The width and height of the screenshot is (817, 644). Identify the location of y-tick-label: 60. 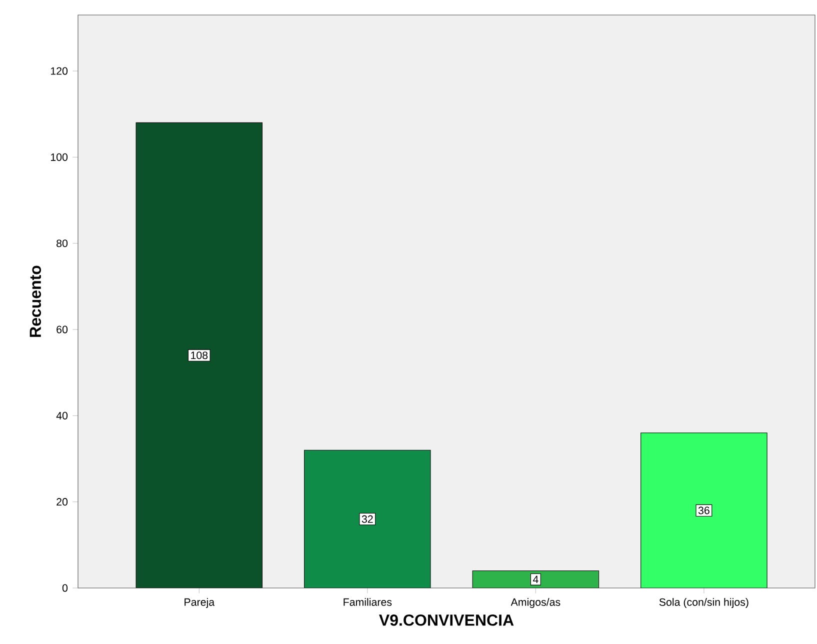
(62, 330).